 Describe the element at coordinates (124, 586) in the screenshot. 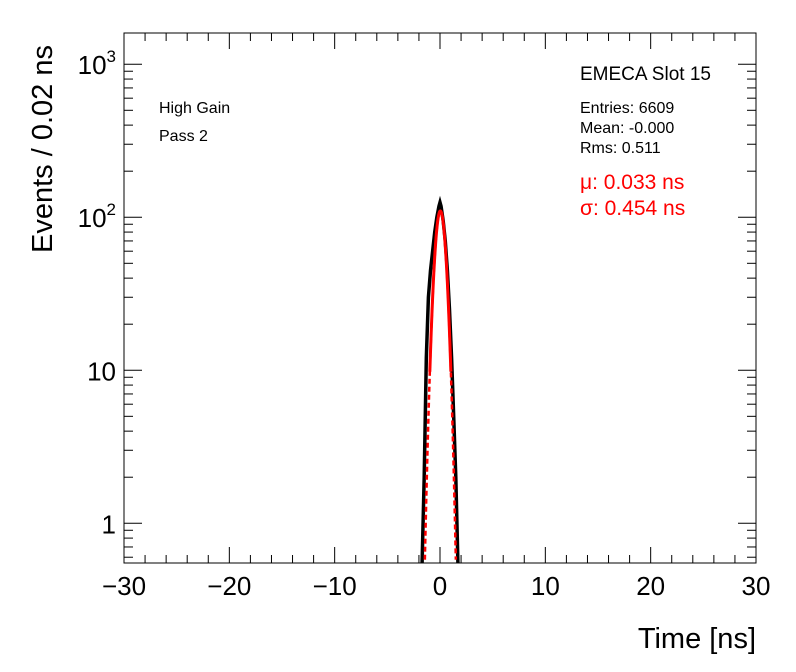

I see `x-tick-label: −30` at that location.